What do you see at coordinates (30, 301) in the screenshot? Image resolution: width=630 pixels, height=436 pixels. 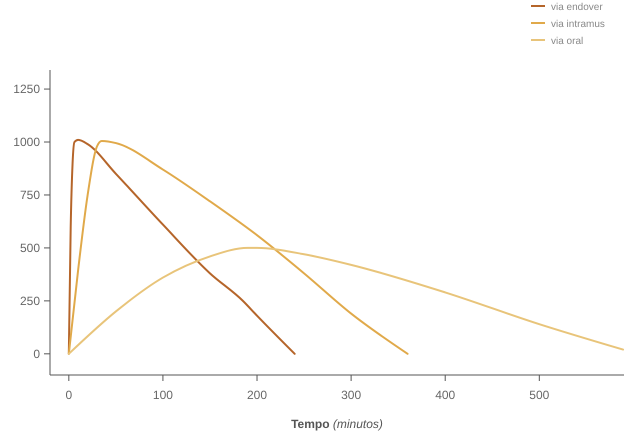 I see `y-tick-label: 250` at bounding box center [30, 301].